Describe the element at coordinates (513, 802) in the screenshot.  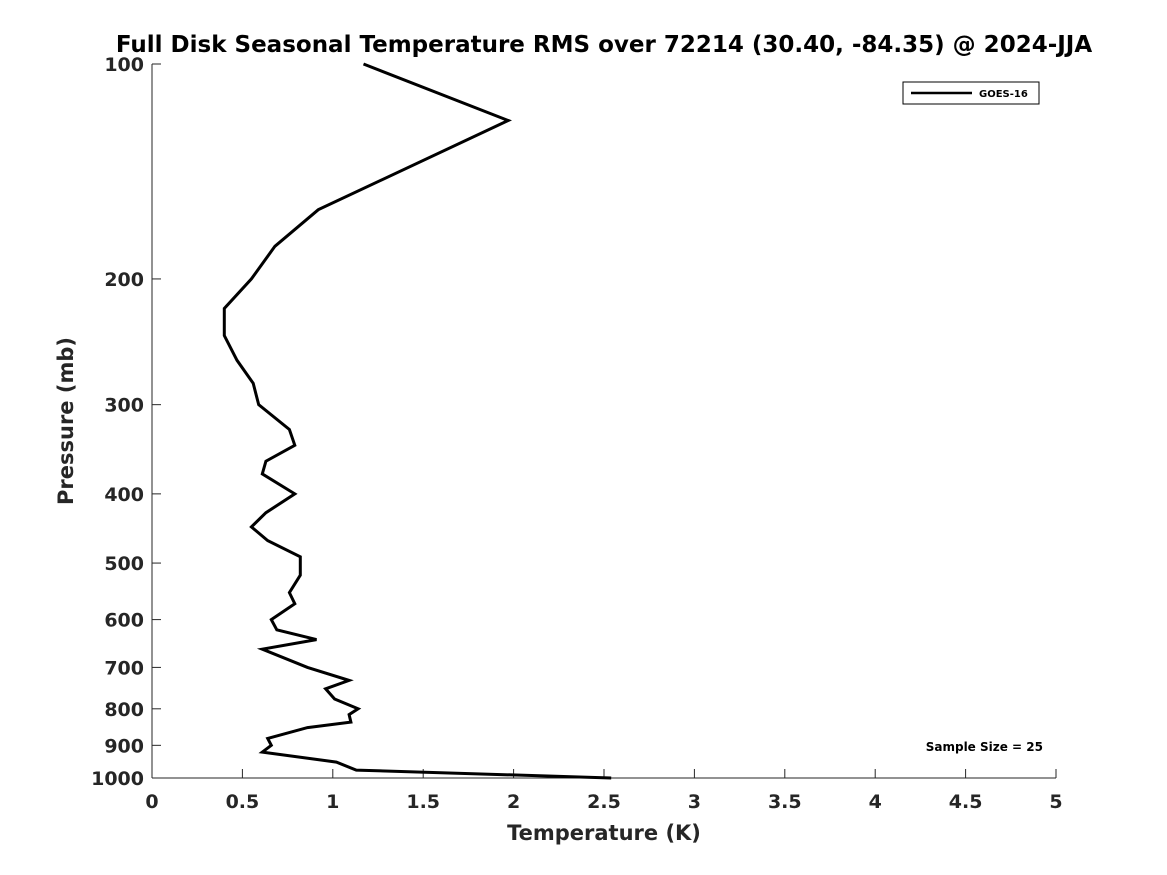
I see `x-tick-label: 2` at that location.